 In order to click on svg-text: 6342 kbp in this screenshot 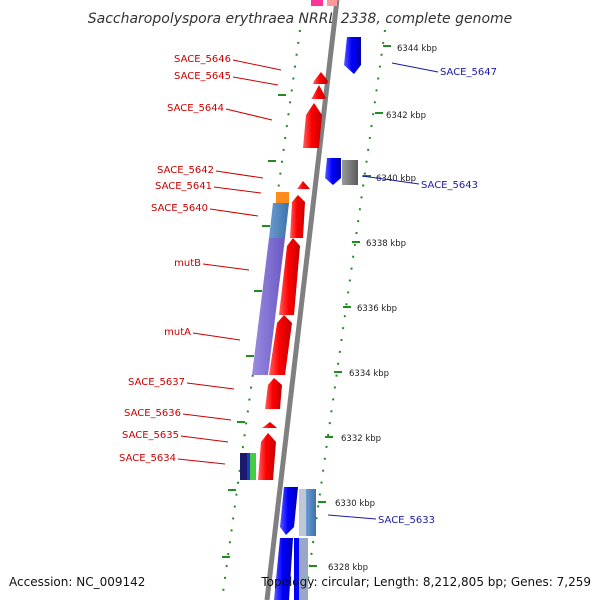, I will do `click(406, 116)`.